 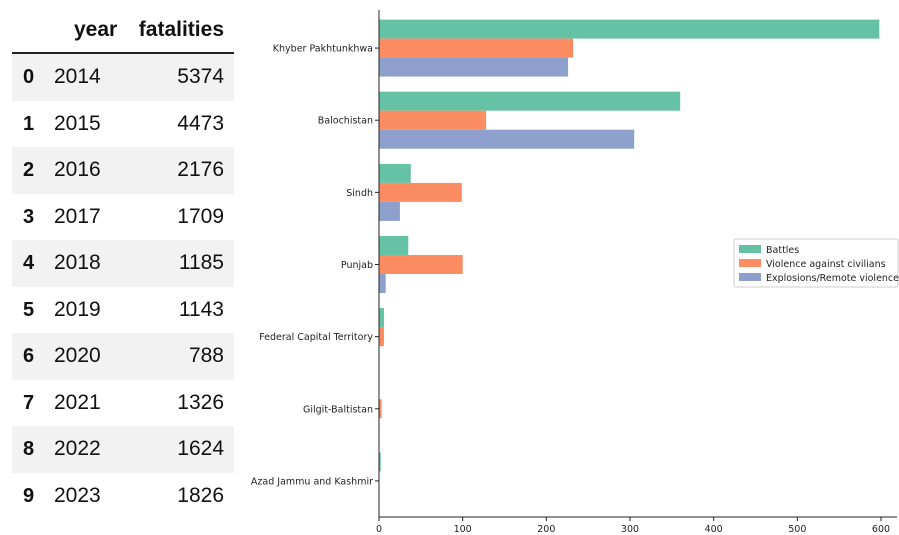 What do you see at coordinates (881, 529) in the screenshot?
I see `x-tick-label: 600` at bounding box center [881, 529].